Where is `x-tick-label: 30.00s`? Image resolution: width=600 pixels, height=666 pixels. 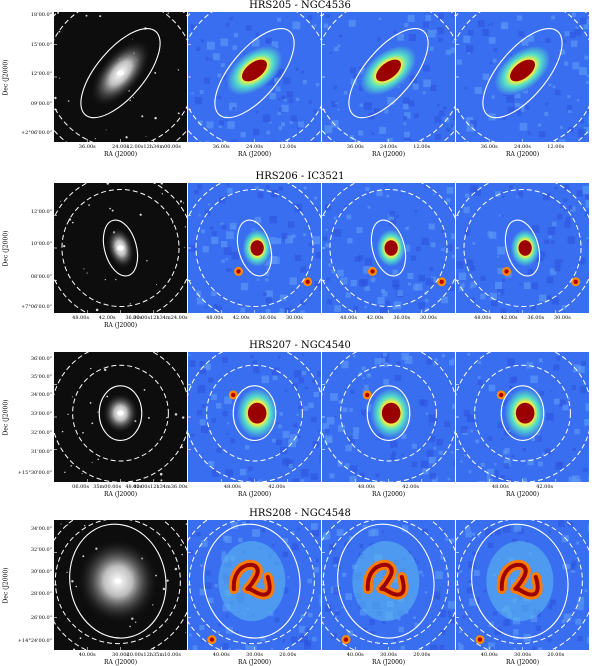 x-tick-label: 30.00s is located at coordinates (294, 318).